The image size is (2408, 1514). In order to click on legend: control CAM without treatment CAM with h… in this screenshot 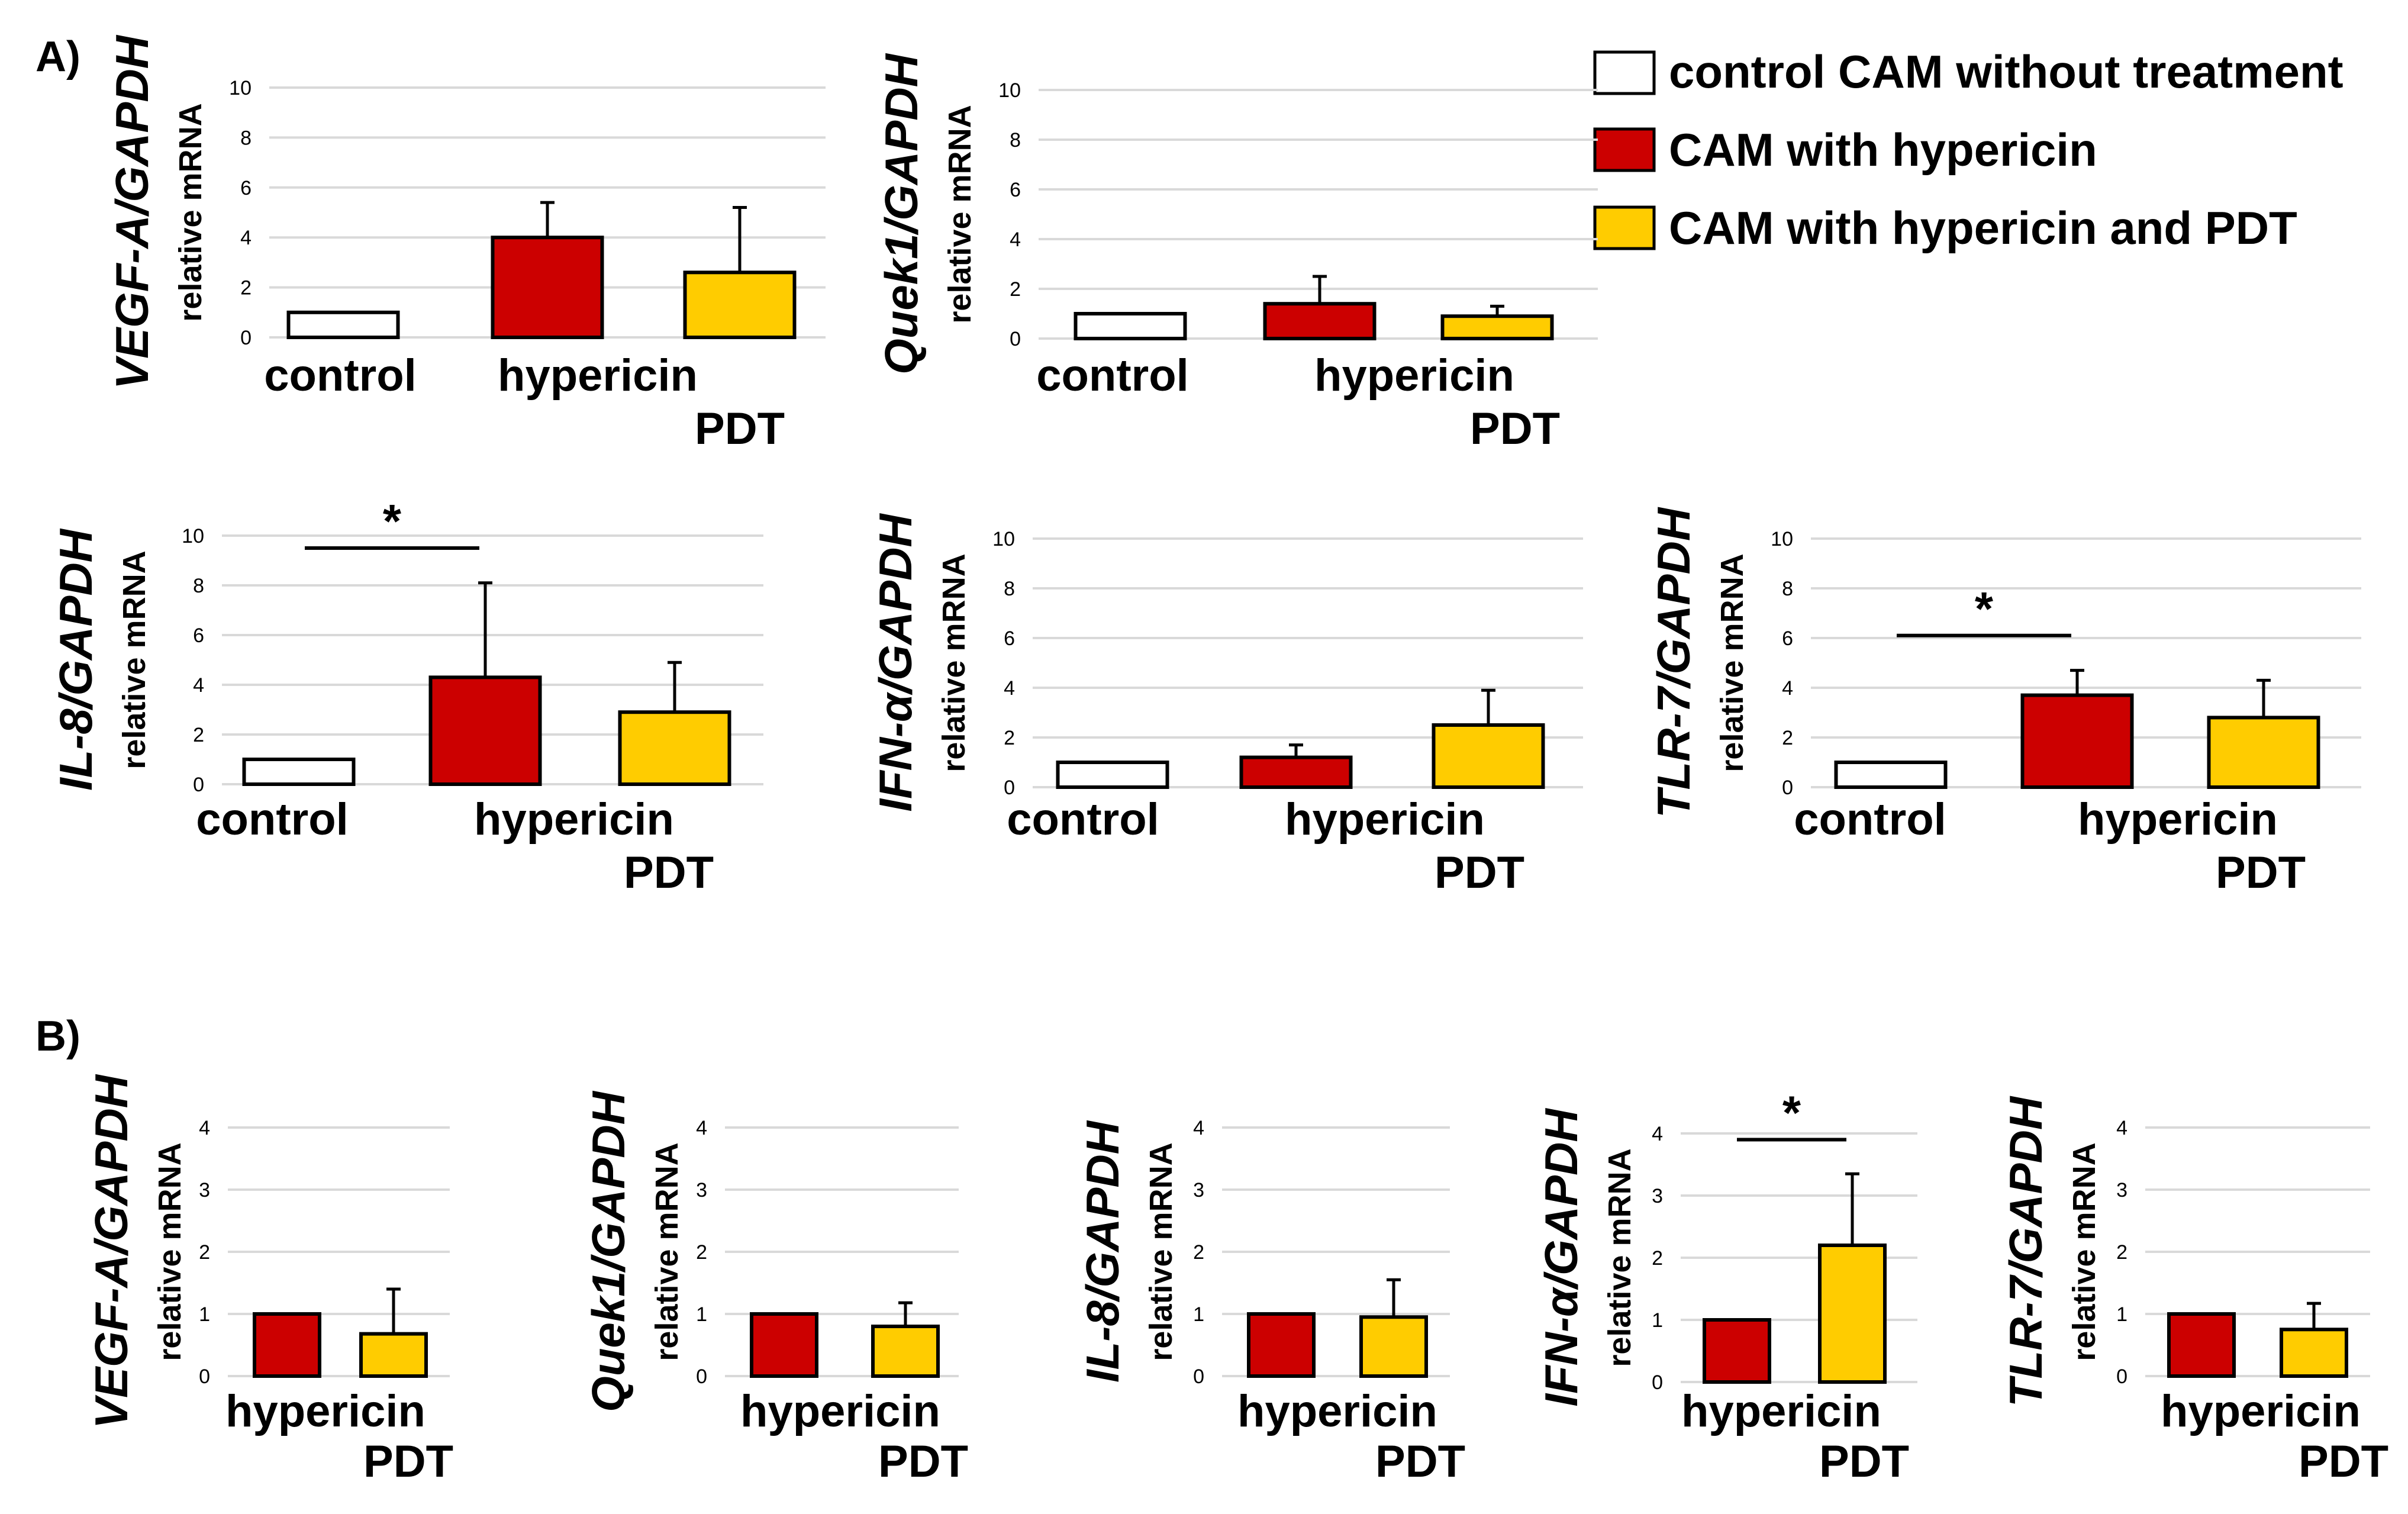, I will do `click(1968, 150)`.